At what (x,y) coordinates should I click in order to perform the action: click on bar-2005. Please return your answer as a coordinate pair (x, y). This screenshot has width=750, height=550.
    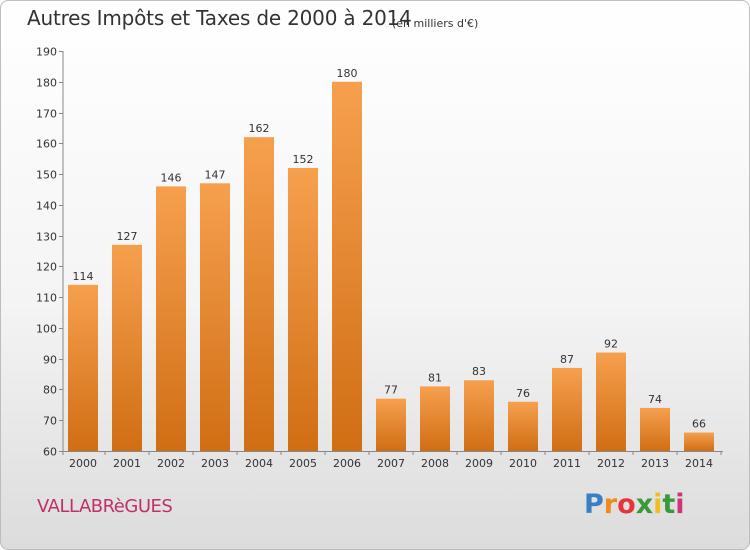
    Looking at the image, I should click on (303, 309).